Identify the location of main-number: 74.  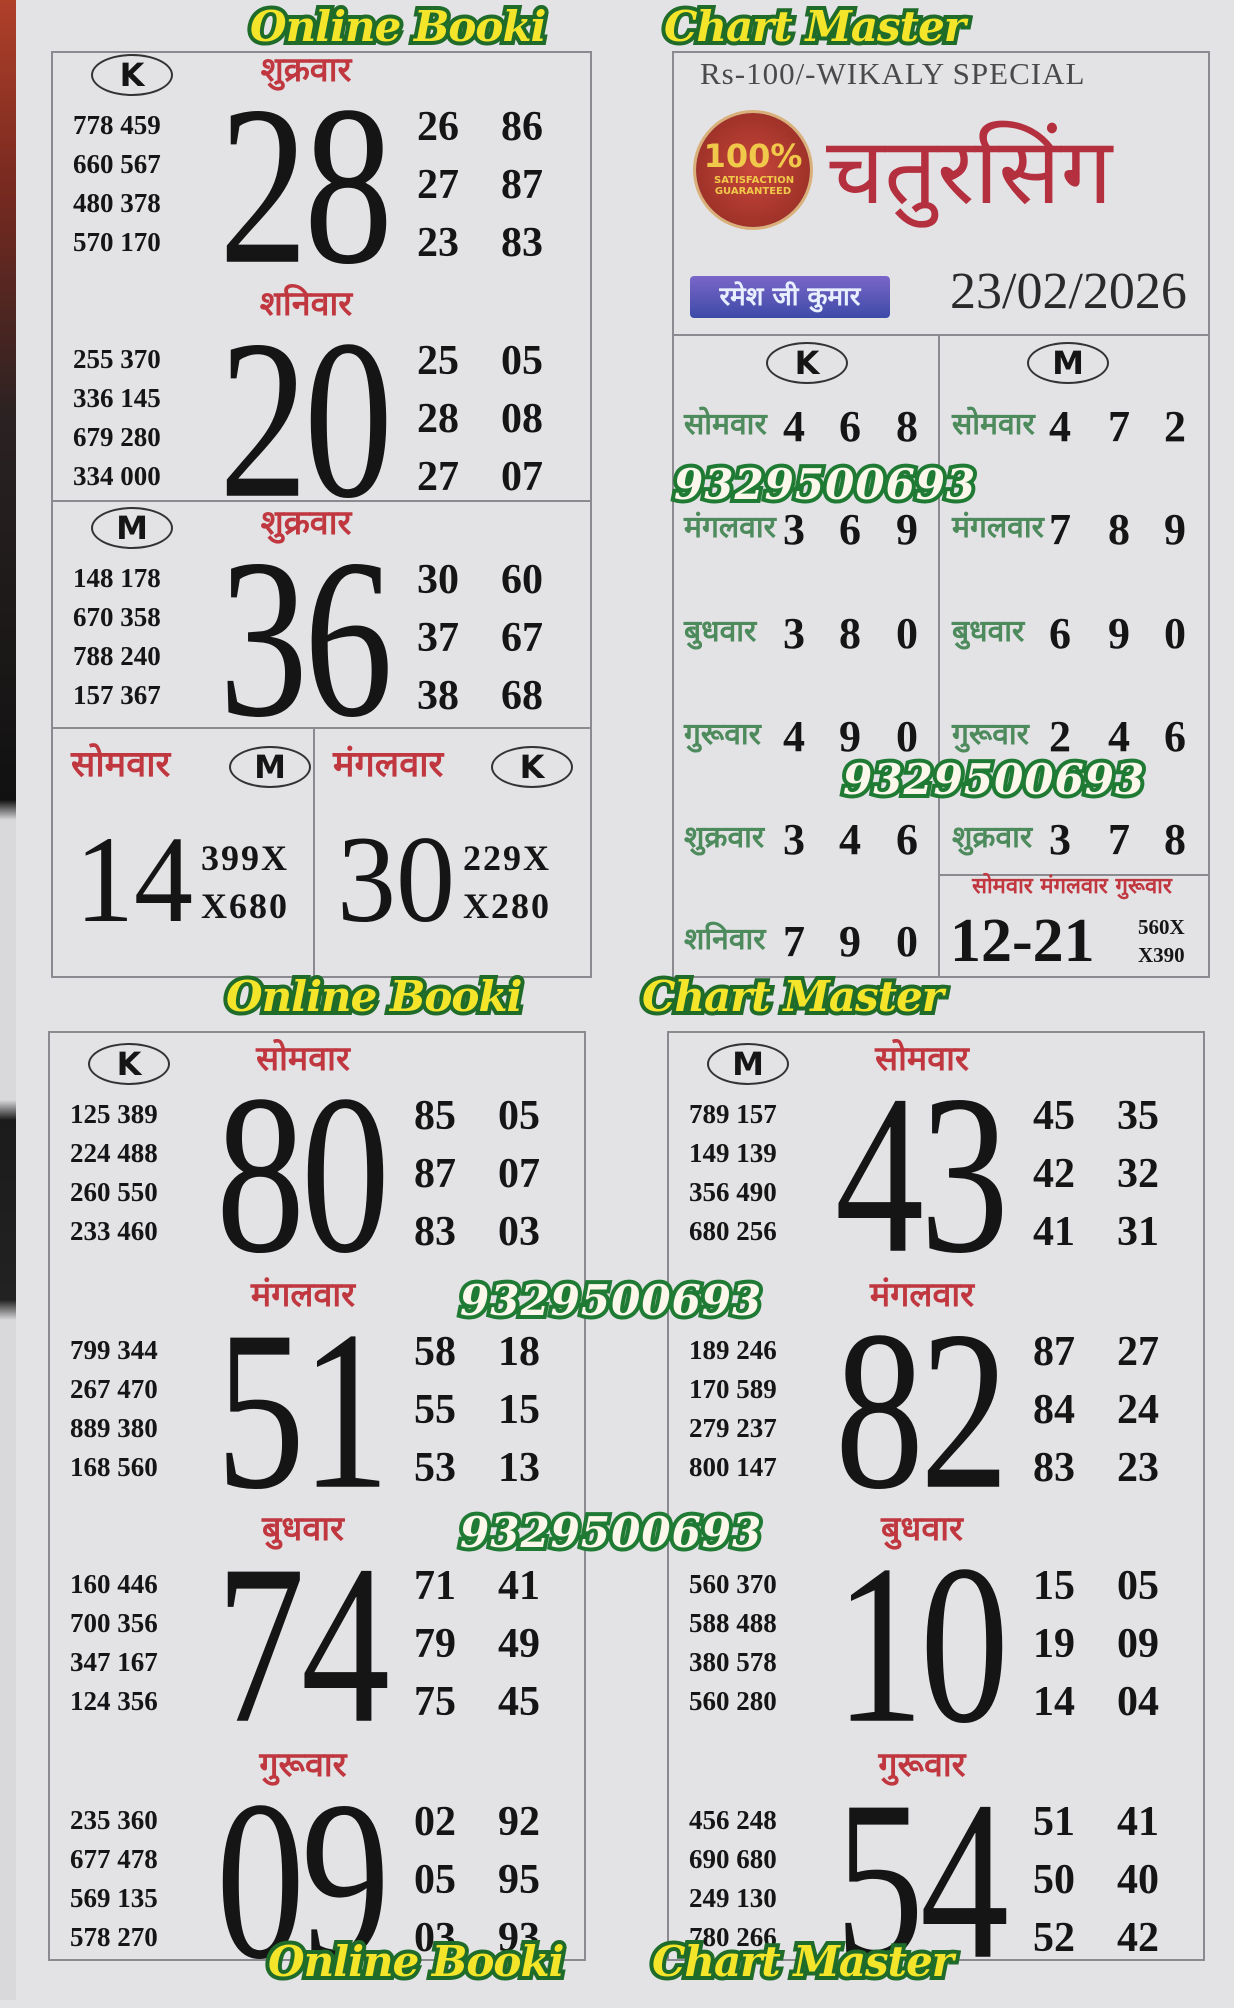
(303, 1644).